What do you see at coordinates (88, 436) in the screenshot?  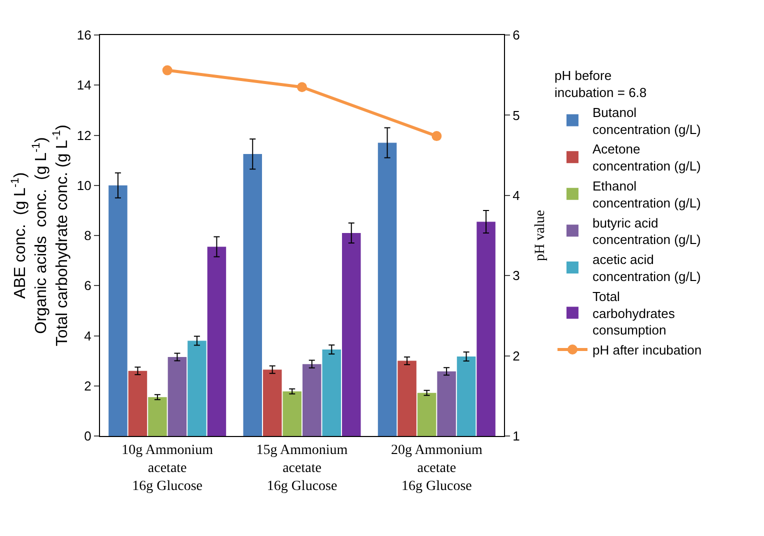 I see `y-tick-label: 0` at bounding box center [88, 436].